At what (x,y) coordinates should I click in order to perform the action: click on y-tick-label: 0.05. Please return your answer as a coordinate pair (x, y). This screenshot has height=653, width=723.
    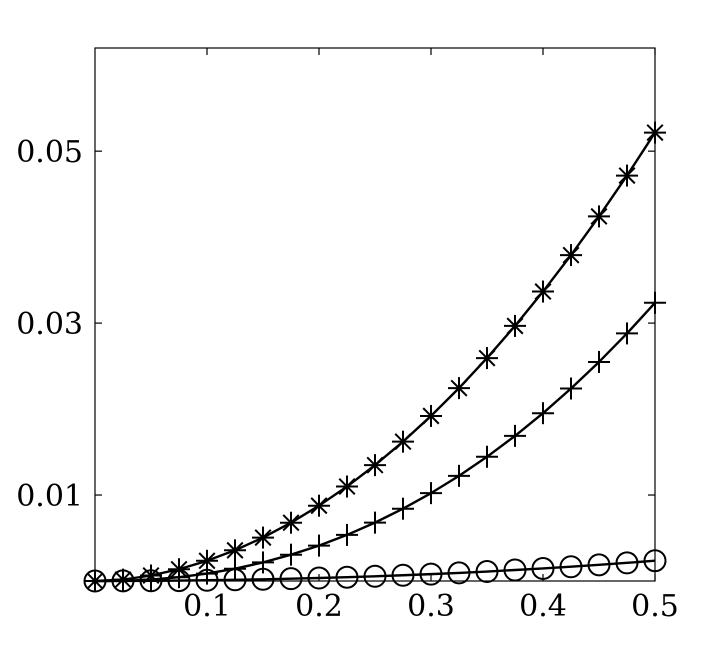
    Looking at the image, I should click on (49, 152).